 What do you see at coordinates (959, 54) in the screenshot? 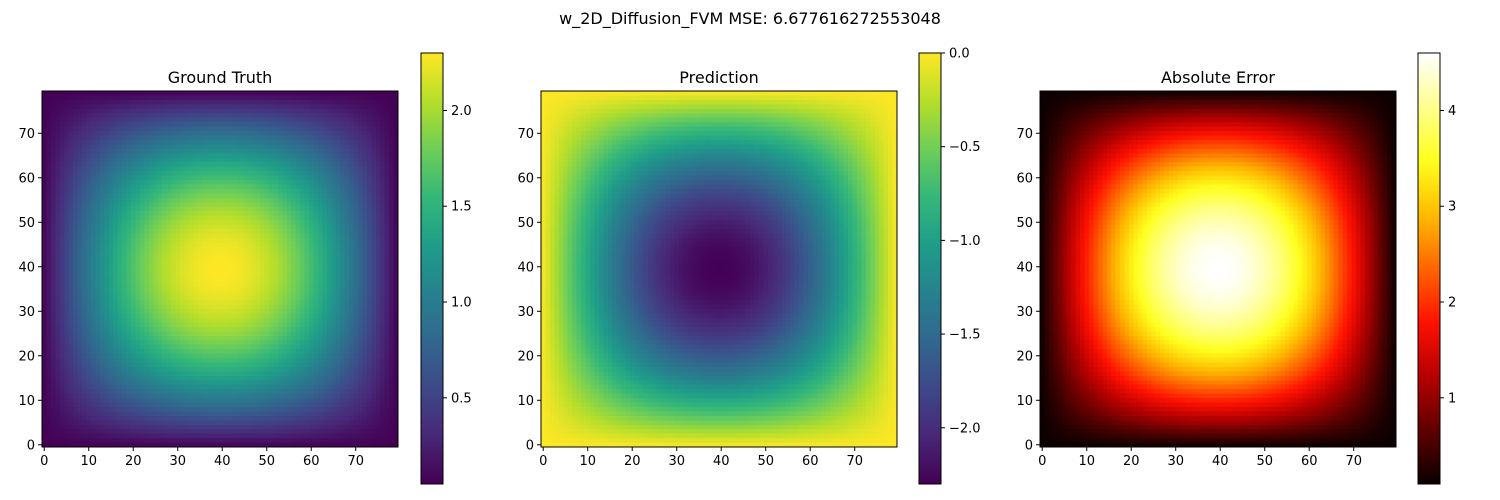
I see `colorbar-tick-label: 0.0` at bounding box center [959, 54].